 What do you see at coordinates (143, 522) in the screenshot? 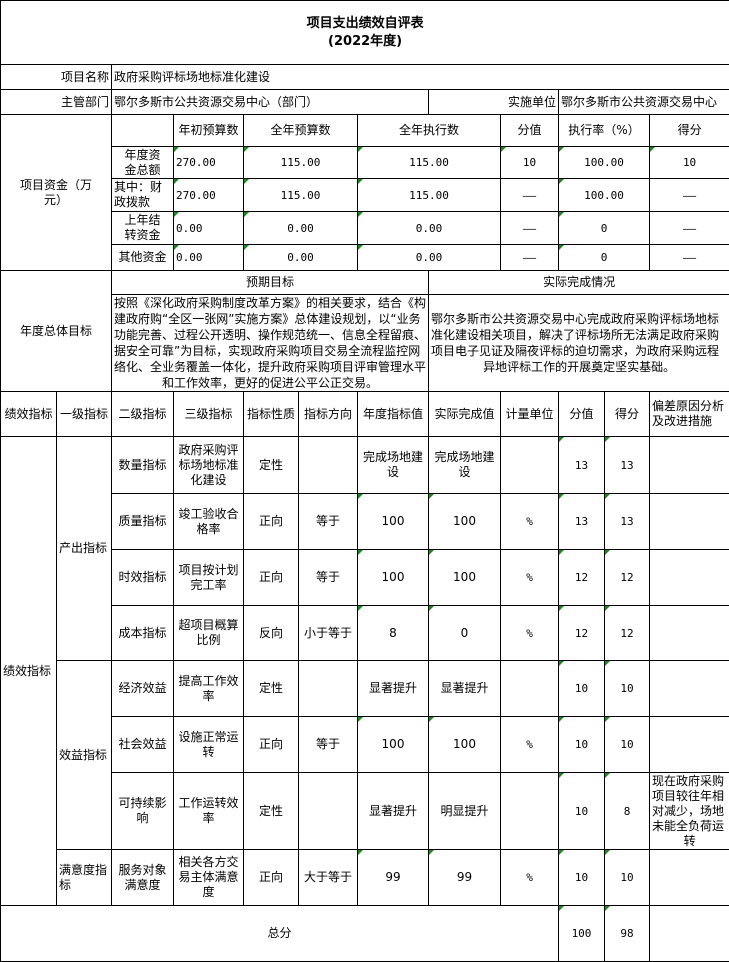
I see `level2-indicator: 质量指标` at bounding box center [143, 522].